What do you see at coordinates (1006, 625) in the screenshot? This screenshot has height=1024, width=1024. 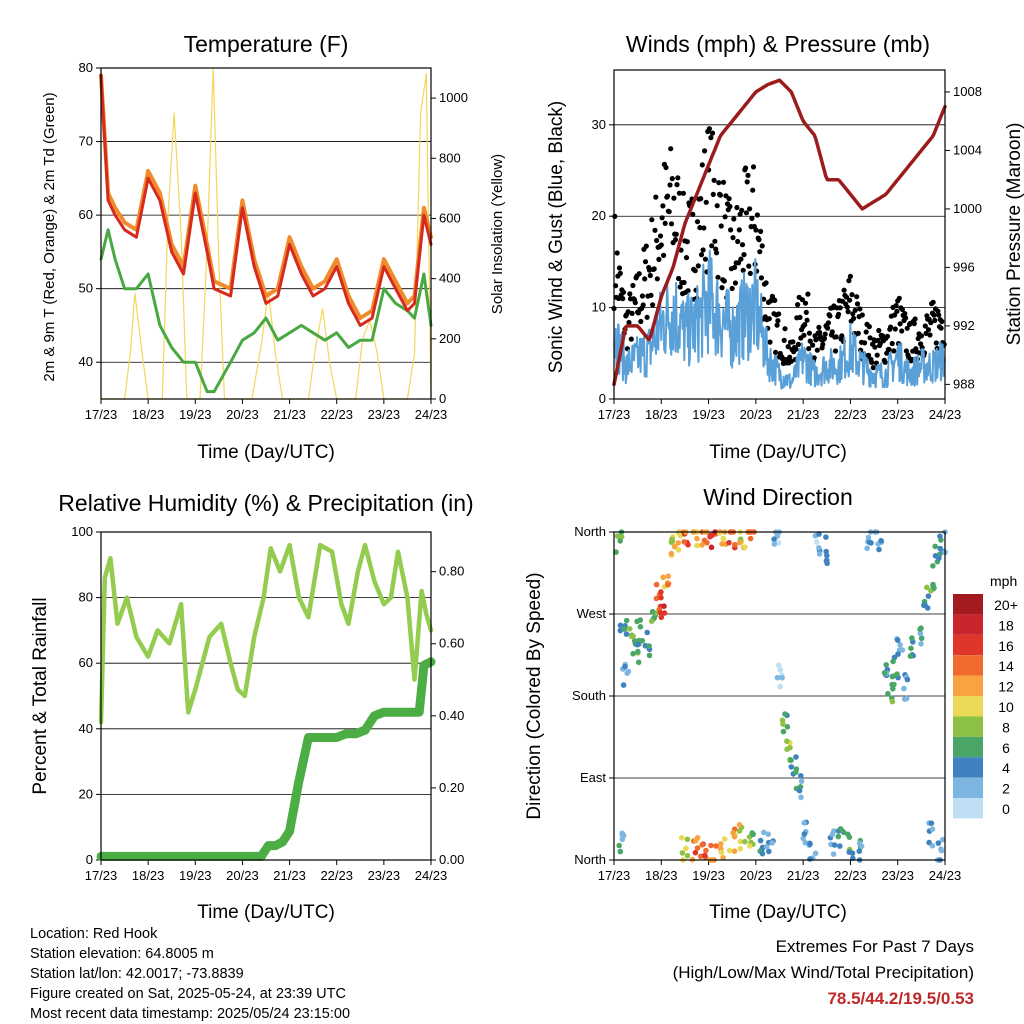 I see `legend-label: 18` at bounding box center [1006, 625].